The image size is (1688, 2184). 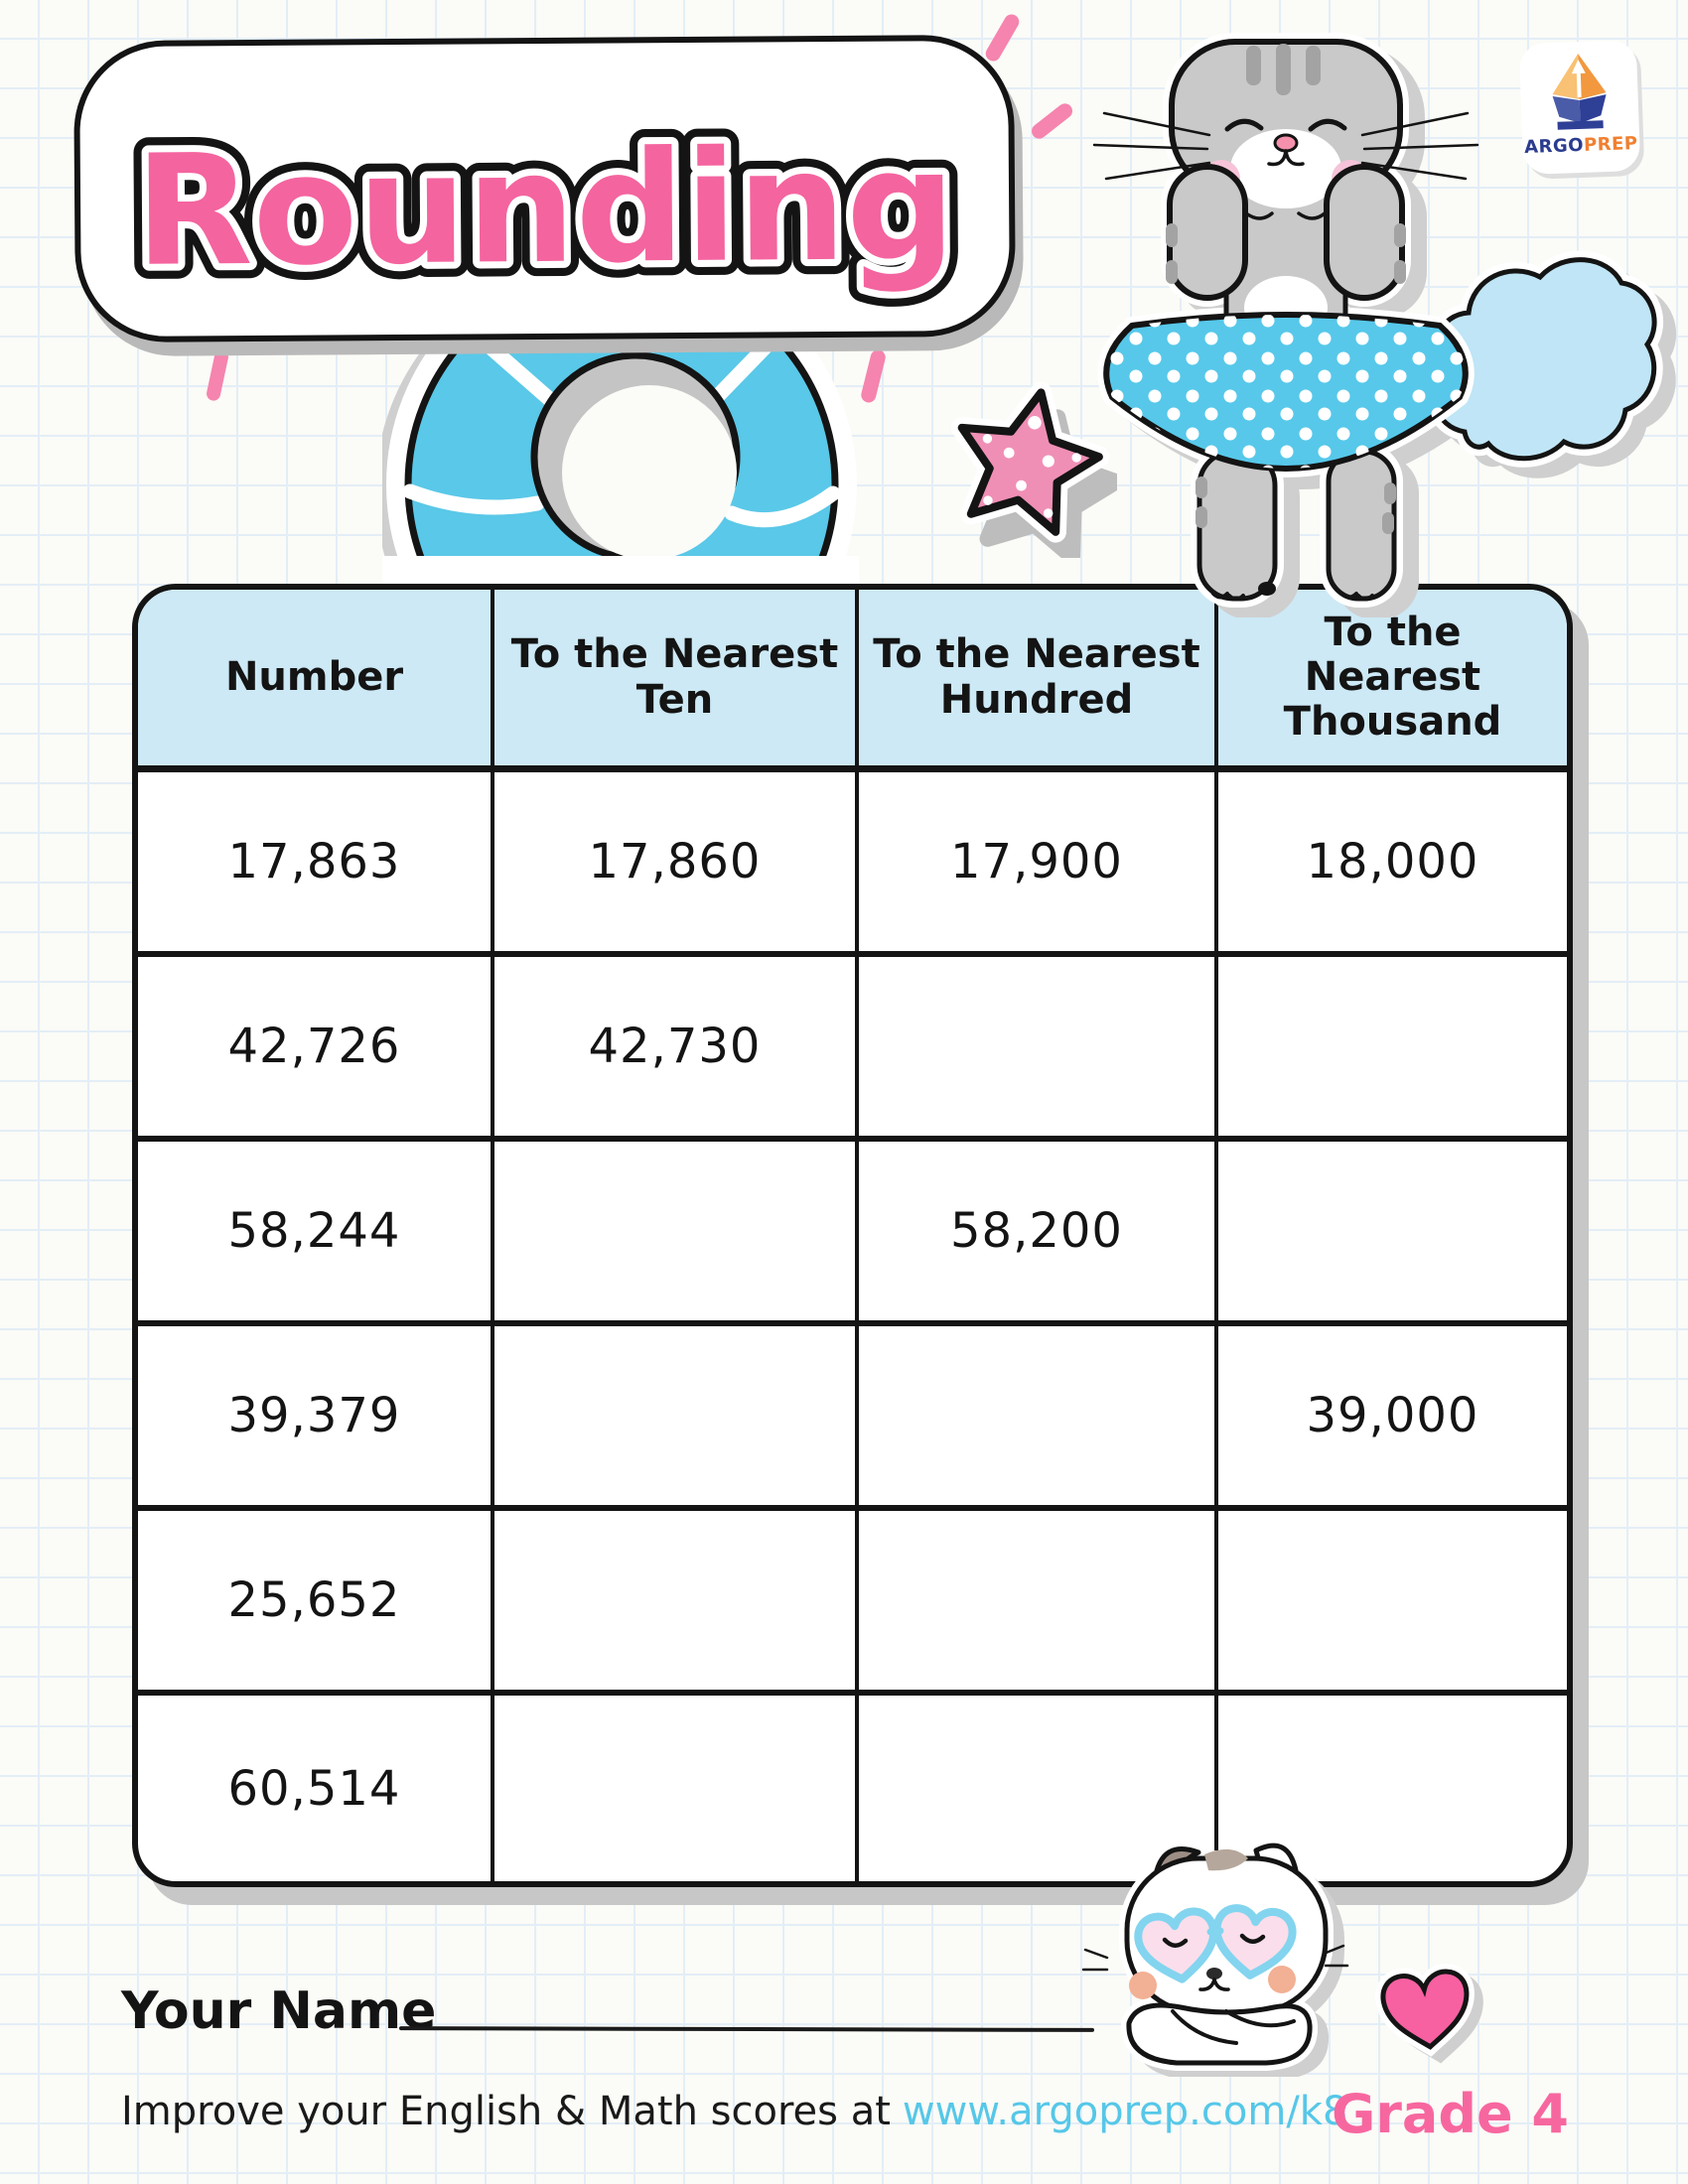 I want to click on swim-ring-illustration, so click(x=620, y=419).